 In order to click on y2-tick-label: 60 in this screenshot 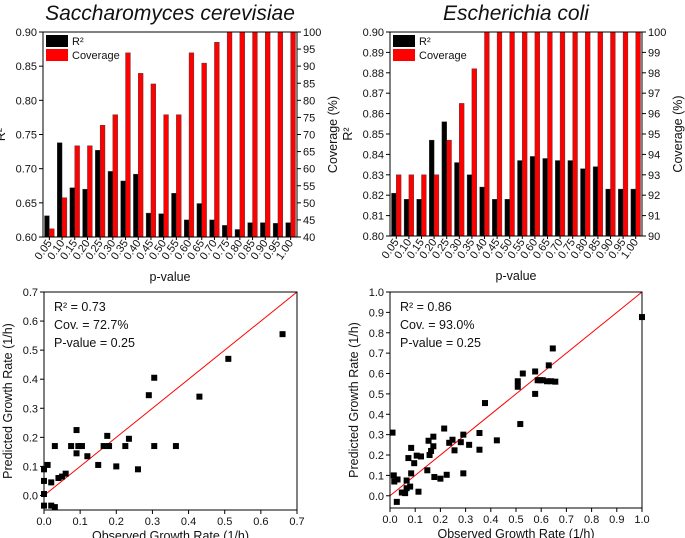, I will do `click(309, 170)`.